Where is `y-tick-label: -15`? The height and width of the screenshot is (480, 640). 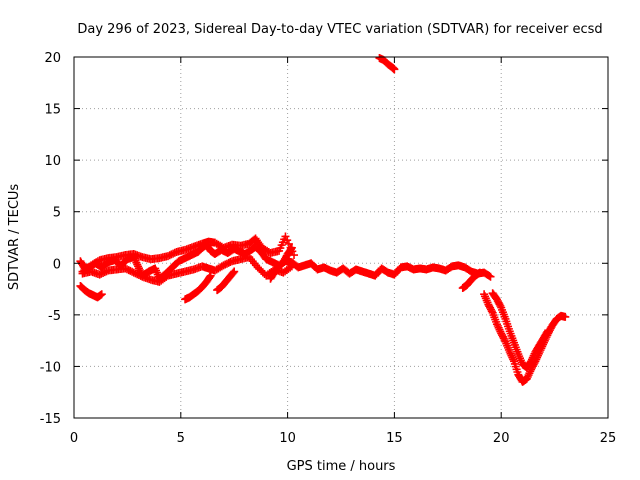 y-tick-label: -15 is located at coordinates (50, 419).